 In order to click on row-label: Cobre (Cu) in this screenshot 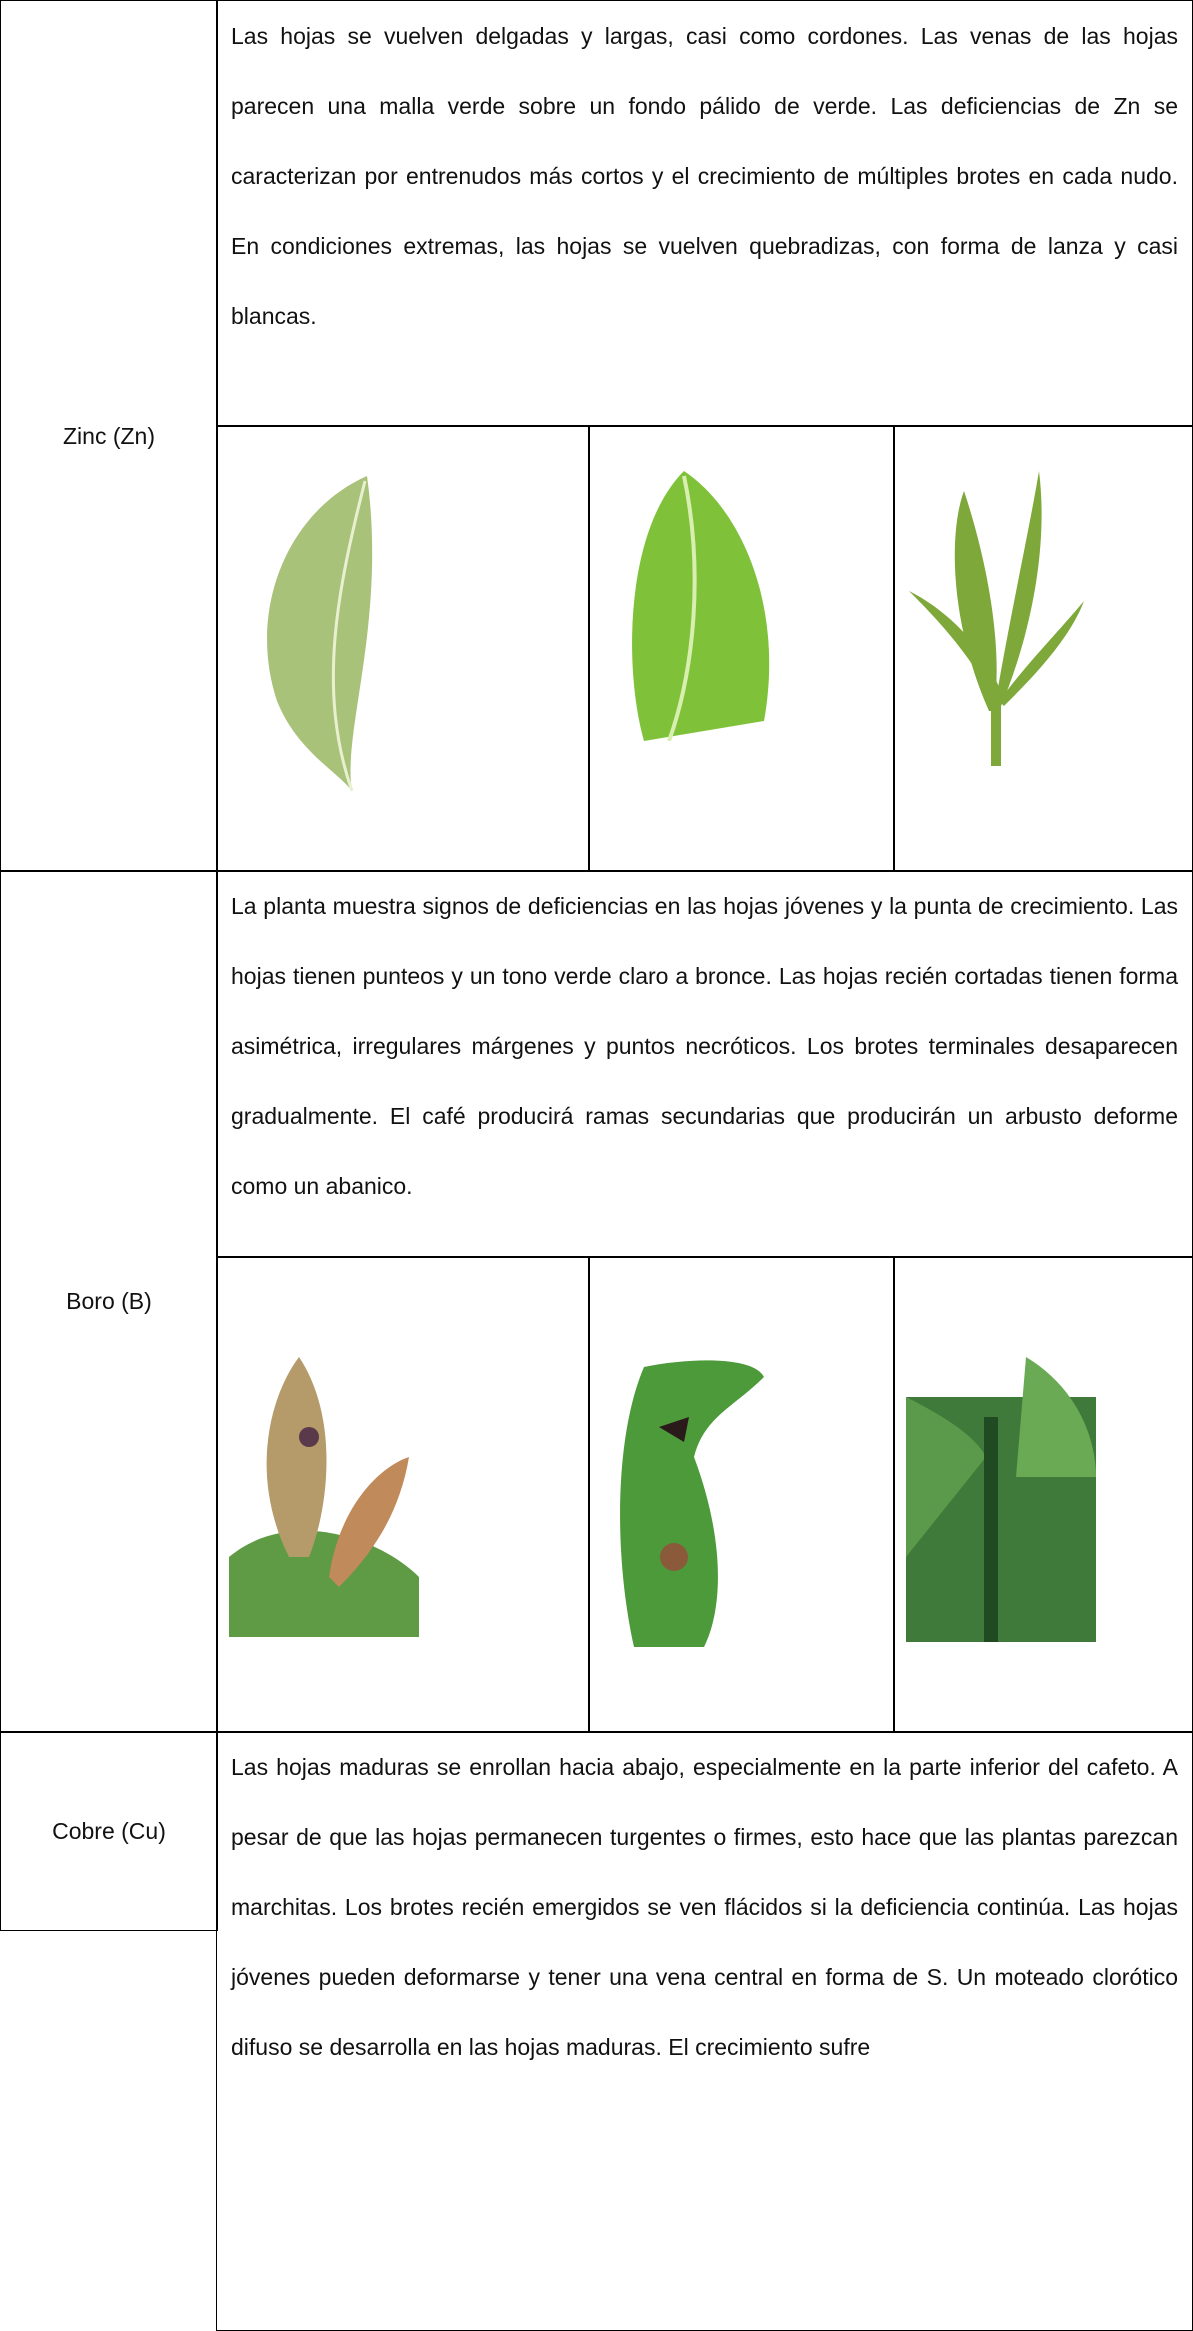, I will do `click(109, 1831)`.